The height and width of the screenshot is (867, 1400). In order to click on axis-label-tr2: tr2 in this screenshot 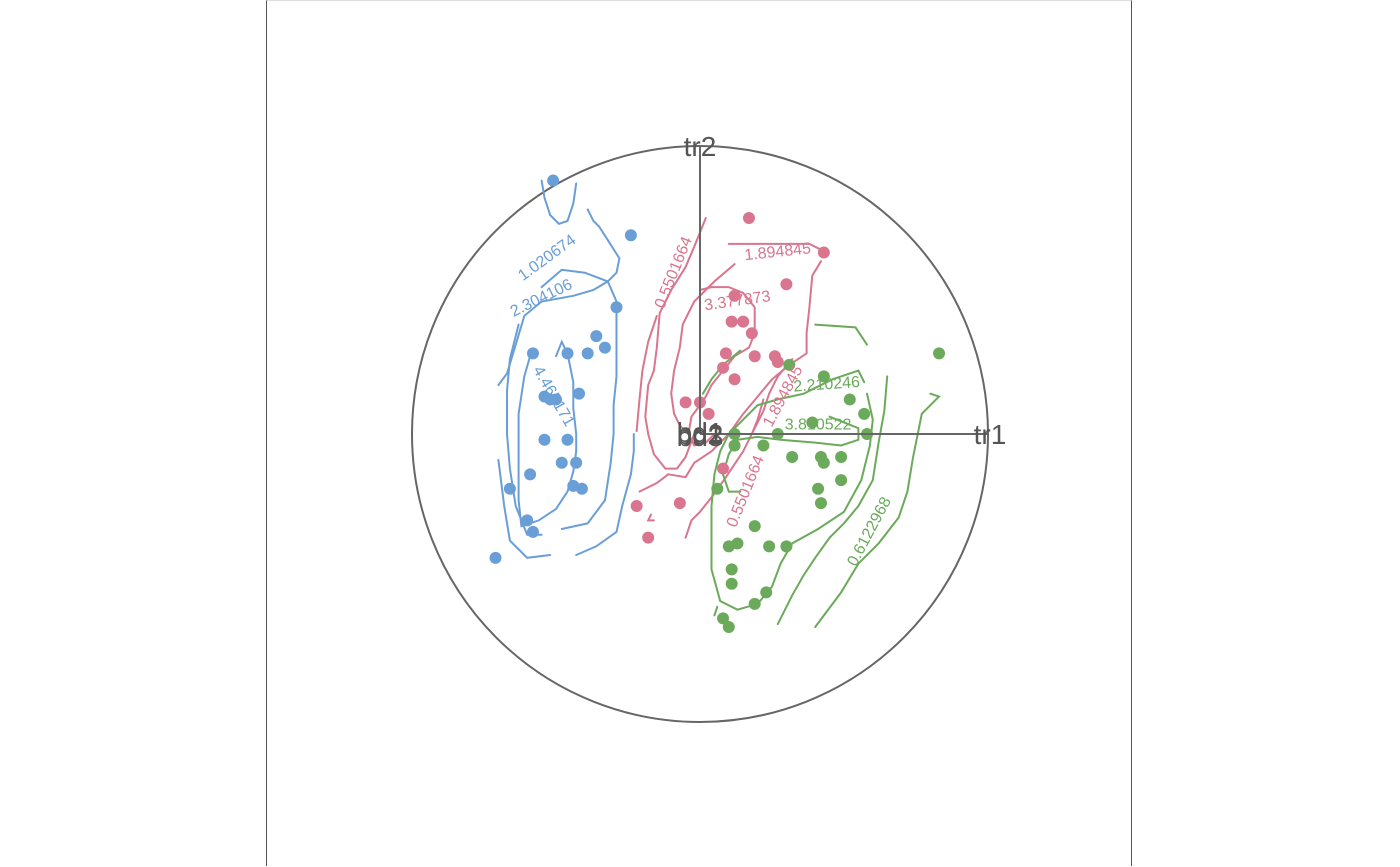, I will do `click(700, 146)`.